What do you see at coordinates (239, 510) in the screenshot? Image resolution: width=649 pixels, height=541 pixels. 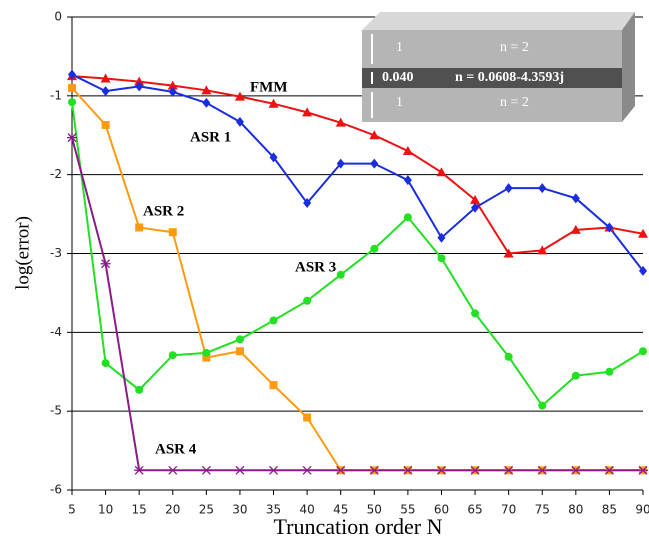 I see `x-tick-label: 30` at bounding box center [239, 510].